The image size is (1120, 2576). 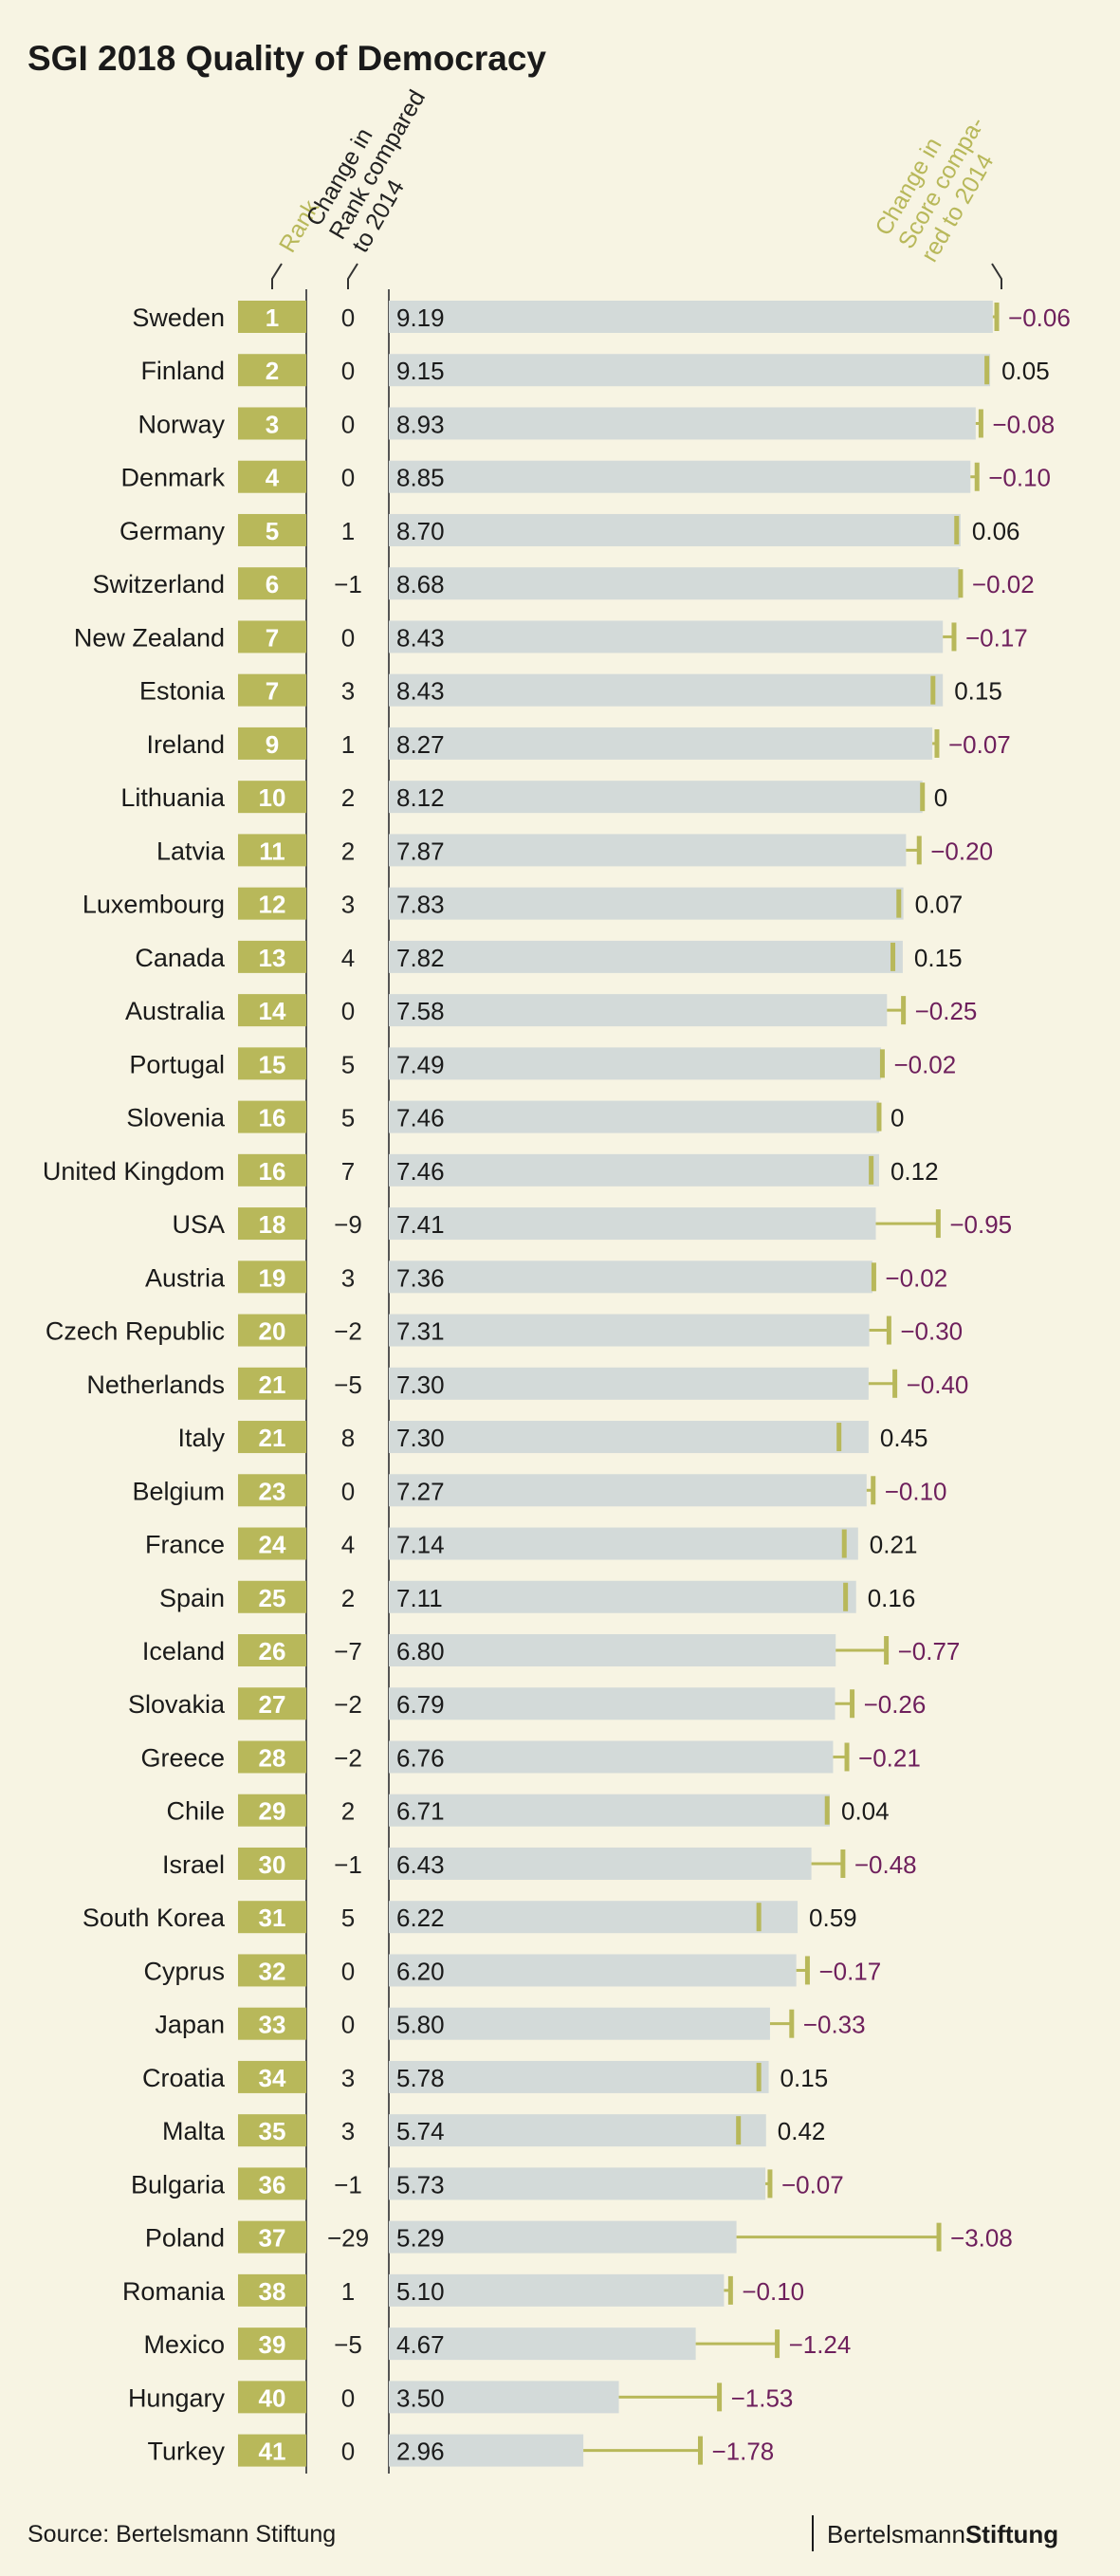 I want to click on rank-label: 35, so click(x=272, y=2131).